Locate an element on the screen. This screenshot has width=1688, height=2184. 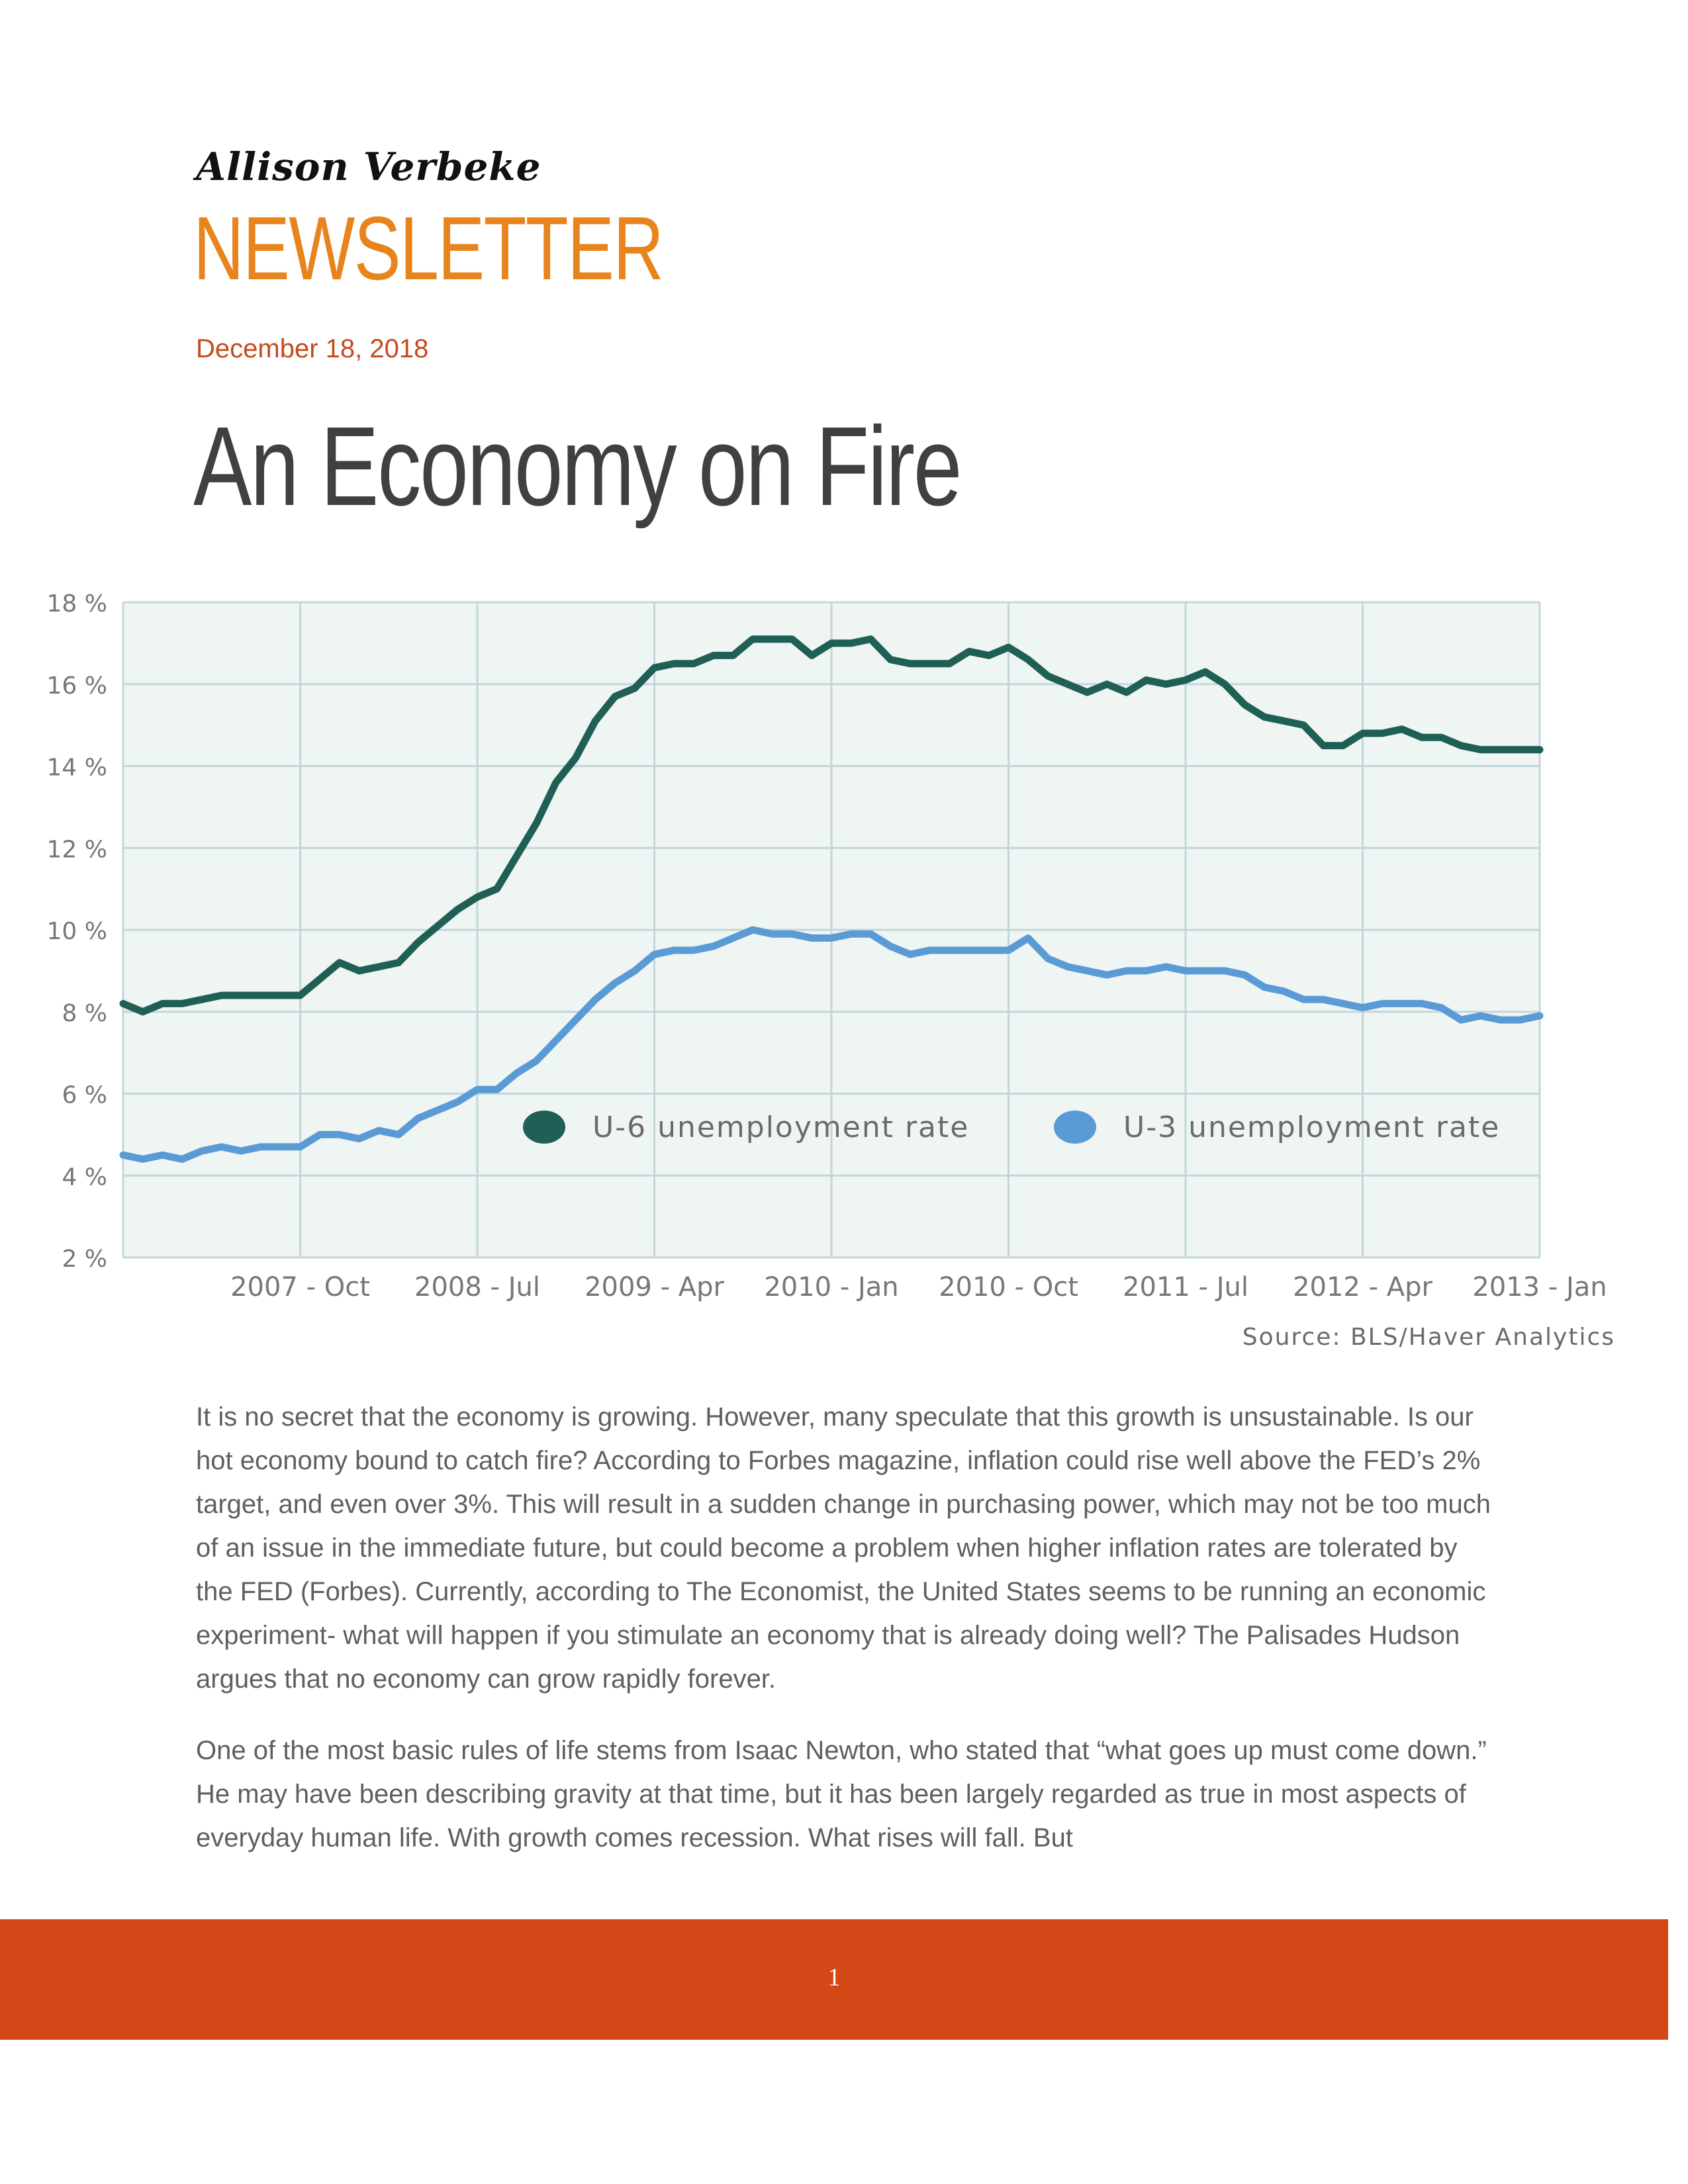
y-tick-label: 10 % is located at coordinates (77, 931).